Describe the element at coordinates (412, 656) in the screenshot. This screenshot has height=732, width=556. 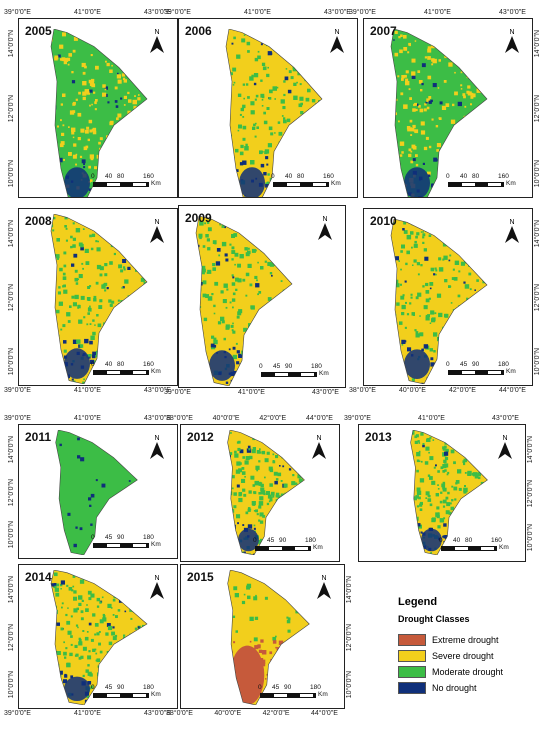
I see `legend-swatch-severe` at that location.